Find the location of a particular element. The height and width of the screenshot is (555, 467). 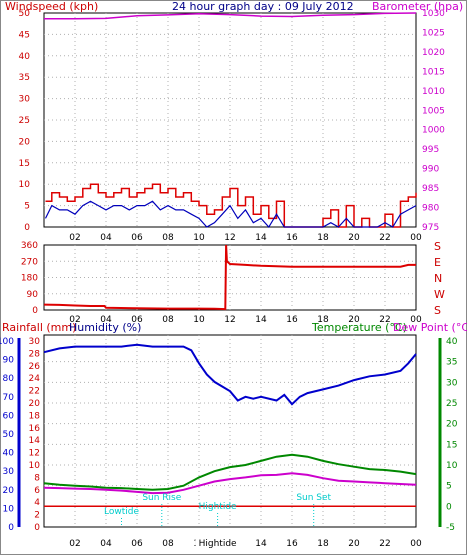

x-tick-label: 12 is located at coordinates (229, 238).